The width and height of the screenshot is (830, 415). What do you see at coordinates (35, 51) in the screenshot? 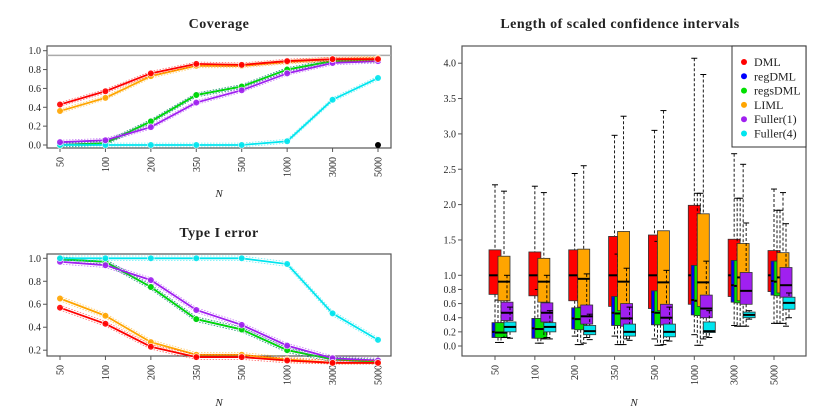
I see `coverage-y-tick-label: 1.0` at bounding box center [35, 51].